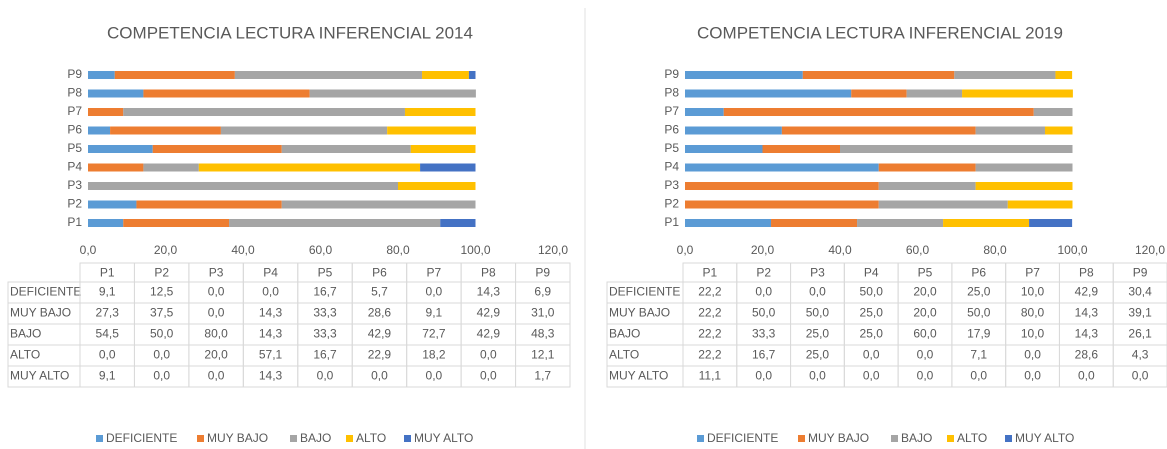  What do you see at coordinates (371, 438) in the screenshot?
I see `legend-label: ALTO` at bounding box center [371, 438].